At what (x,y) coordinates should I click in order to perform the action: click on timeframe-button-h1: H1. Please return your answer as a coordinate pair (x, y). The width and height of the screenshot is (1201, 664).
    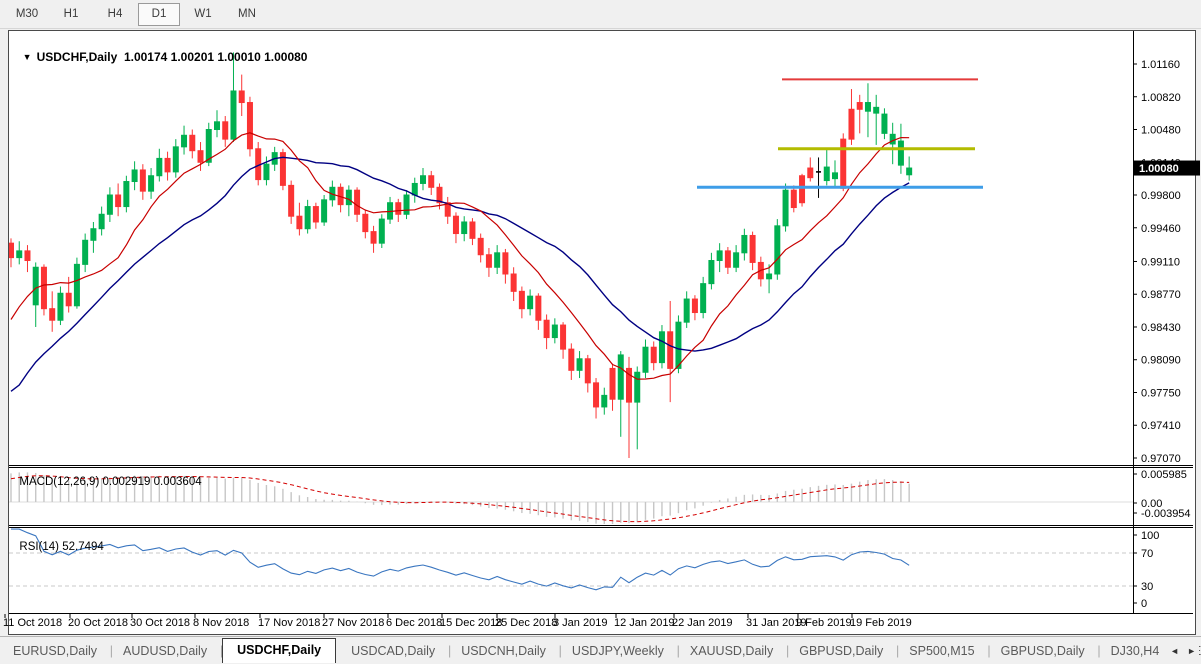
    Looking at the image, I should click on (71, 13).